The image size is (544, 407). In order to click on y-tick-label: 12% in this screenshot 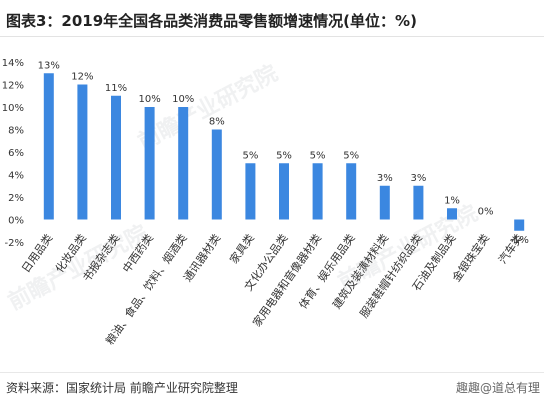, I will do `click(13, 86)`.